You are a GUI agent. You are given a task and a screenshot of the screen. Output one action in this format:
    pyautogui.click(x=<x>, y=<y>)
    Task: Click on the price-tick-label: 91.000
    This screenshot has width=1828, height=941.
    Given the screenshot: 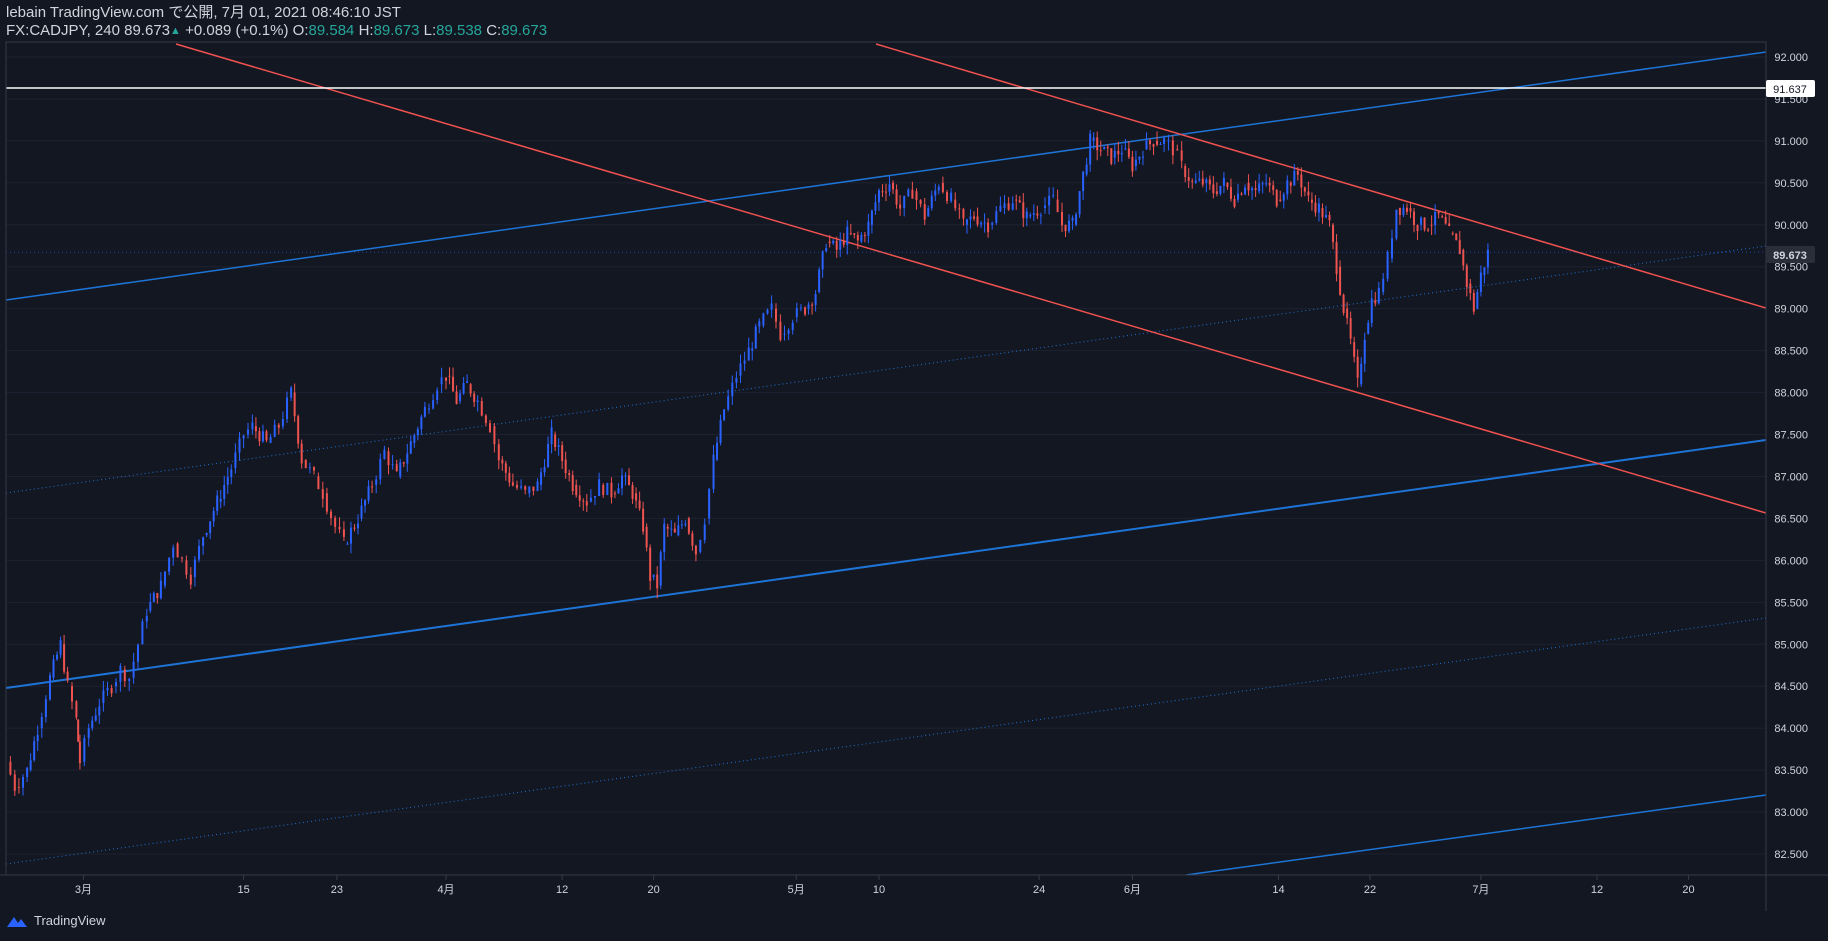 What is the action you would take?
    pyautogui.click(x=1791, y=142)
    